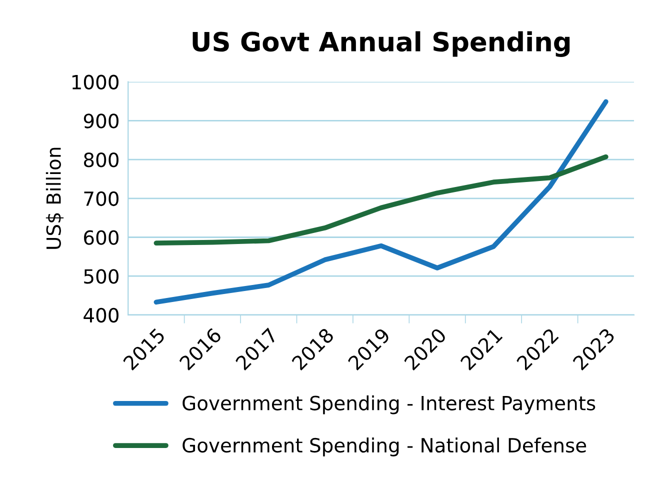  Describe the element at coordinates (101, 276) in the screenshot. I see `y-tick-label: 500` at that location.